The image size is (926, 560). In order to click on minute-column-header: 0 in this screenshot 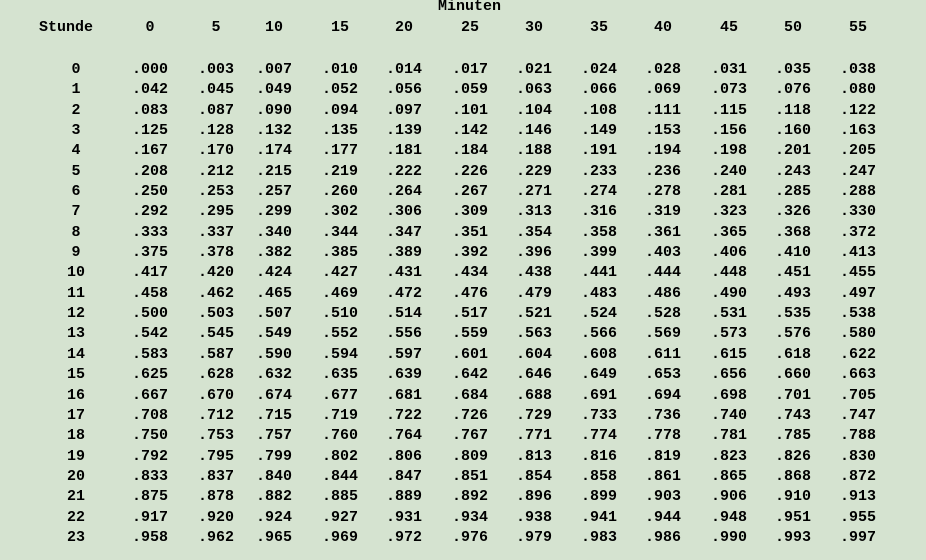, I will do `click(150, 27)`.